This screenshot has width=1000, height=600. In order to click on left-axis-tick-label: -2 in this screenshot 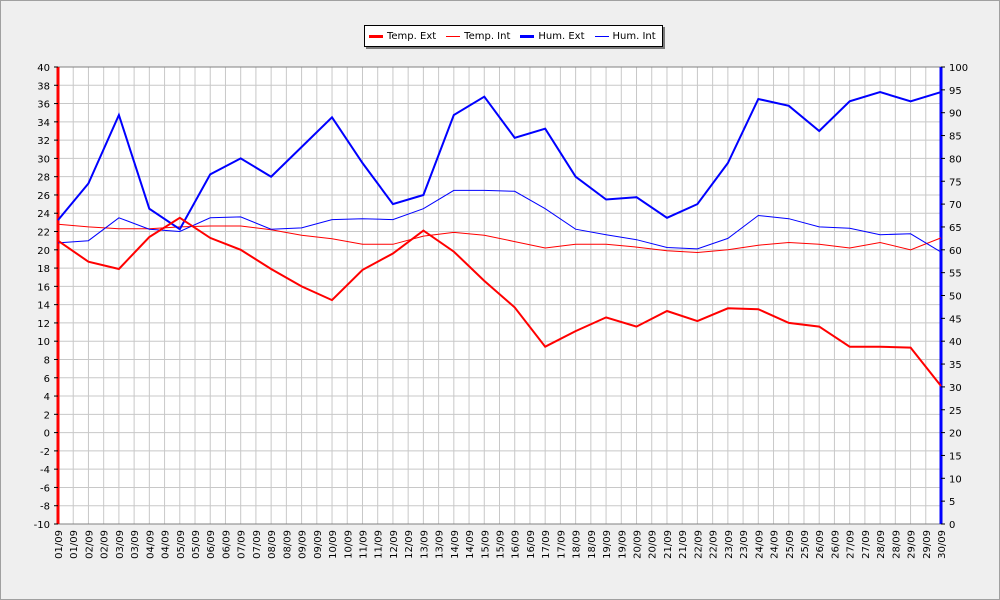, I will do `click(45, 452)`.